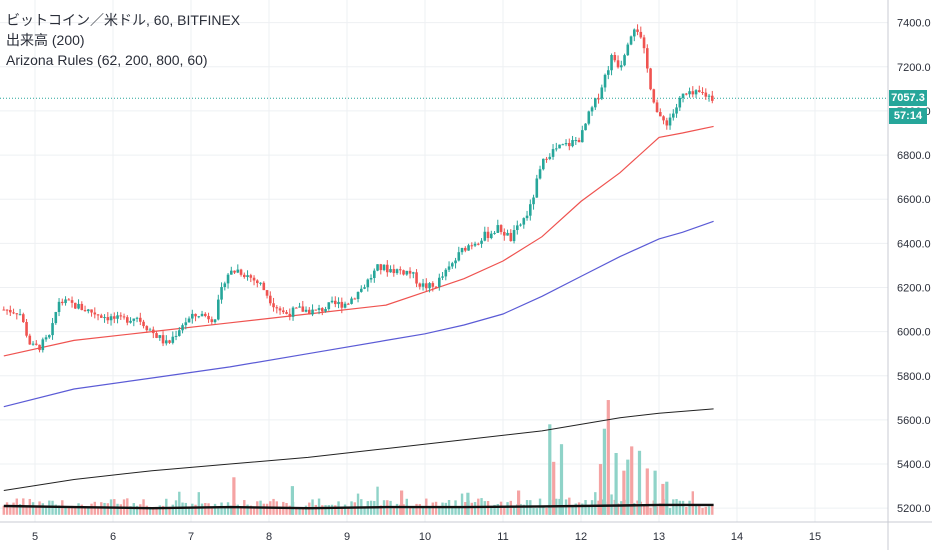 The width and height of the screenshot is (932, 550). I want to click on y-tick-label: 6800.0, so click(914, 156).